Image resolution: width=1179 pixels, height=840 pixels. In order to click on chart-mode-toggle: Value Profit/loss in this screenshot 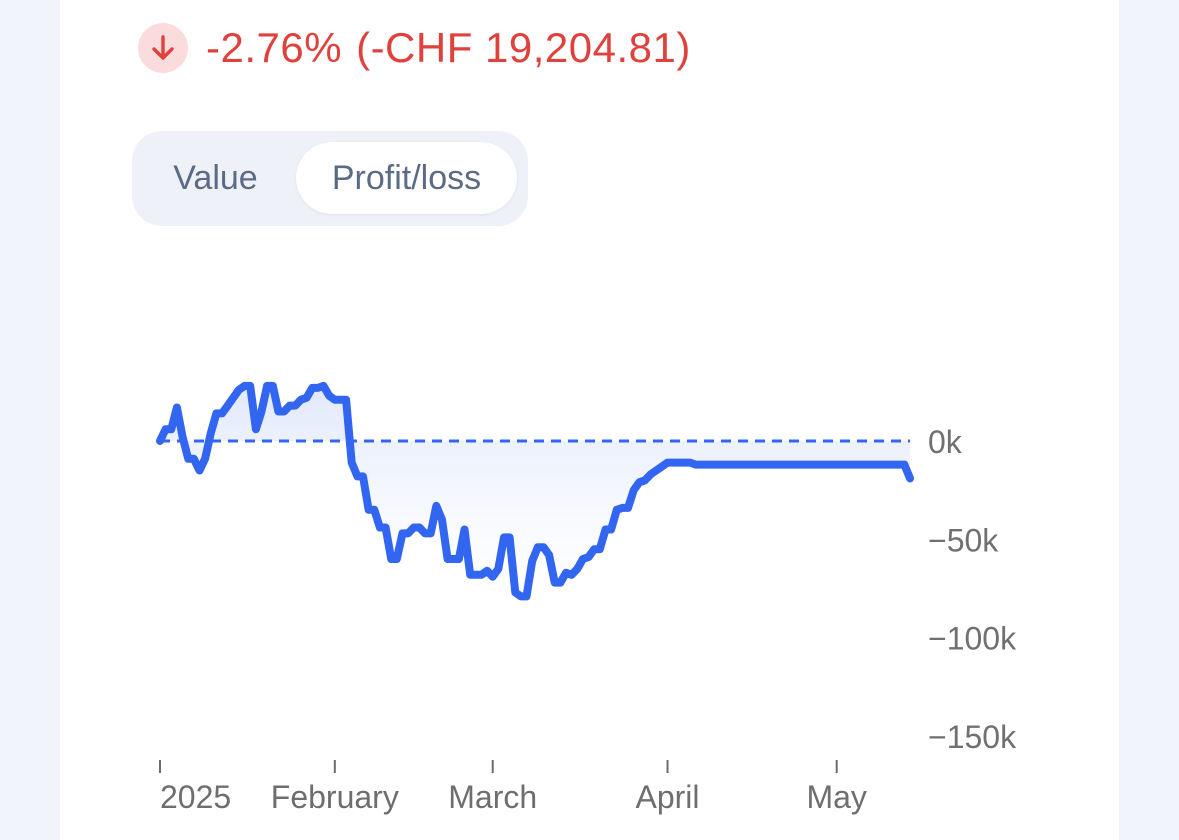, I will do `click(330, 178)`.